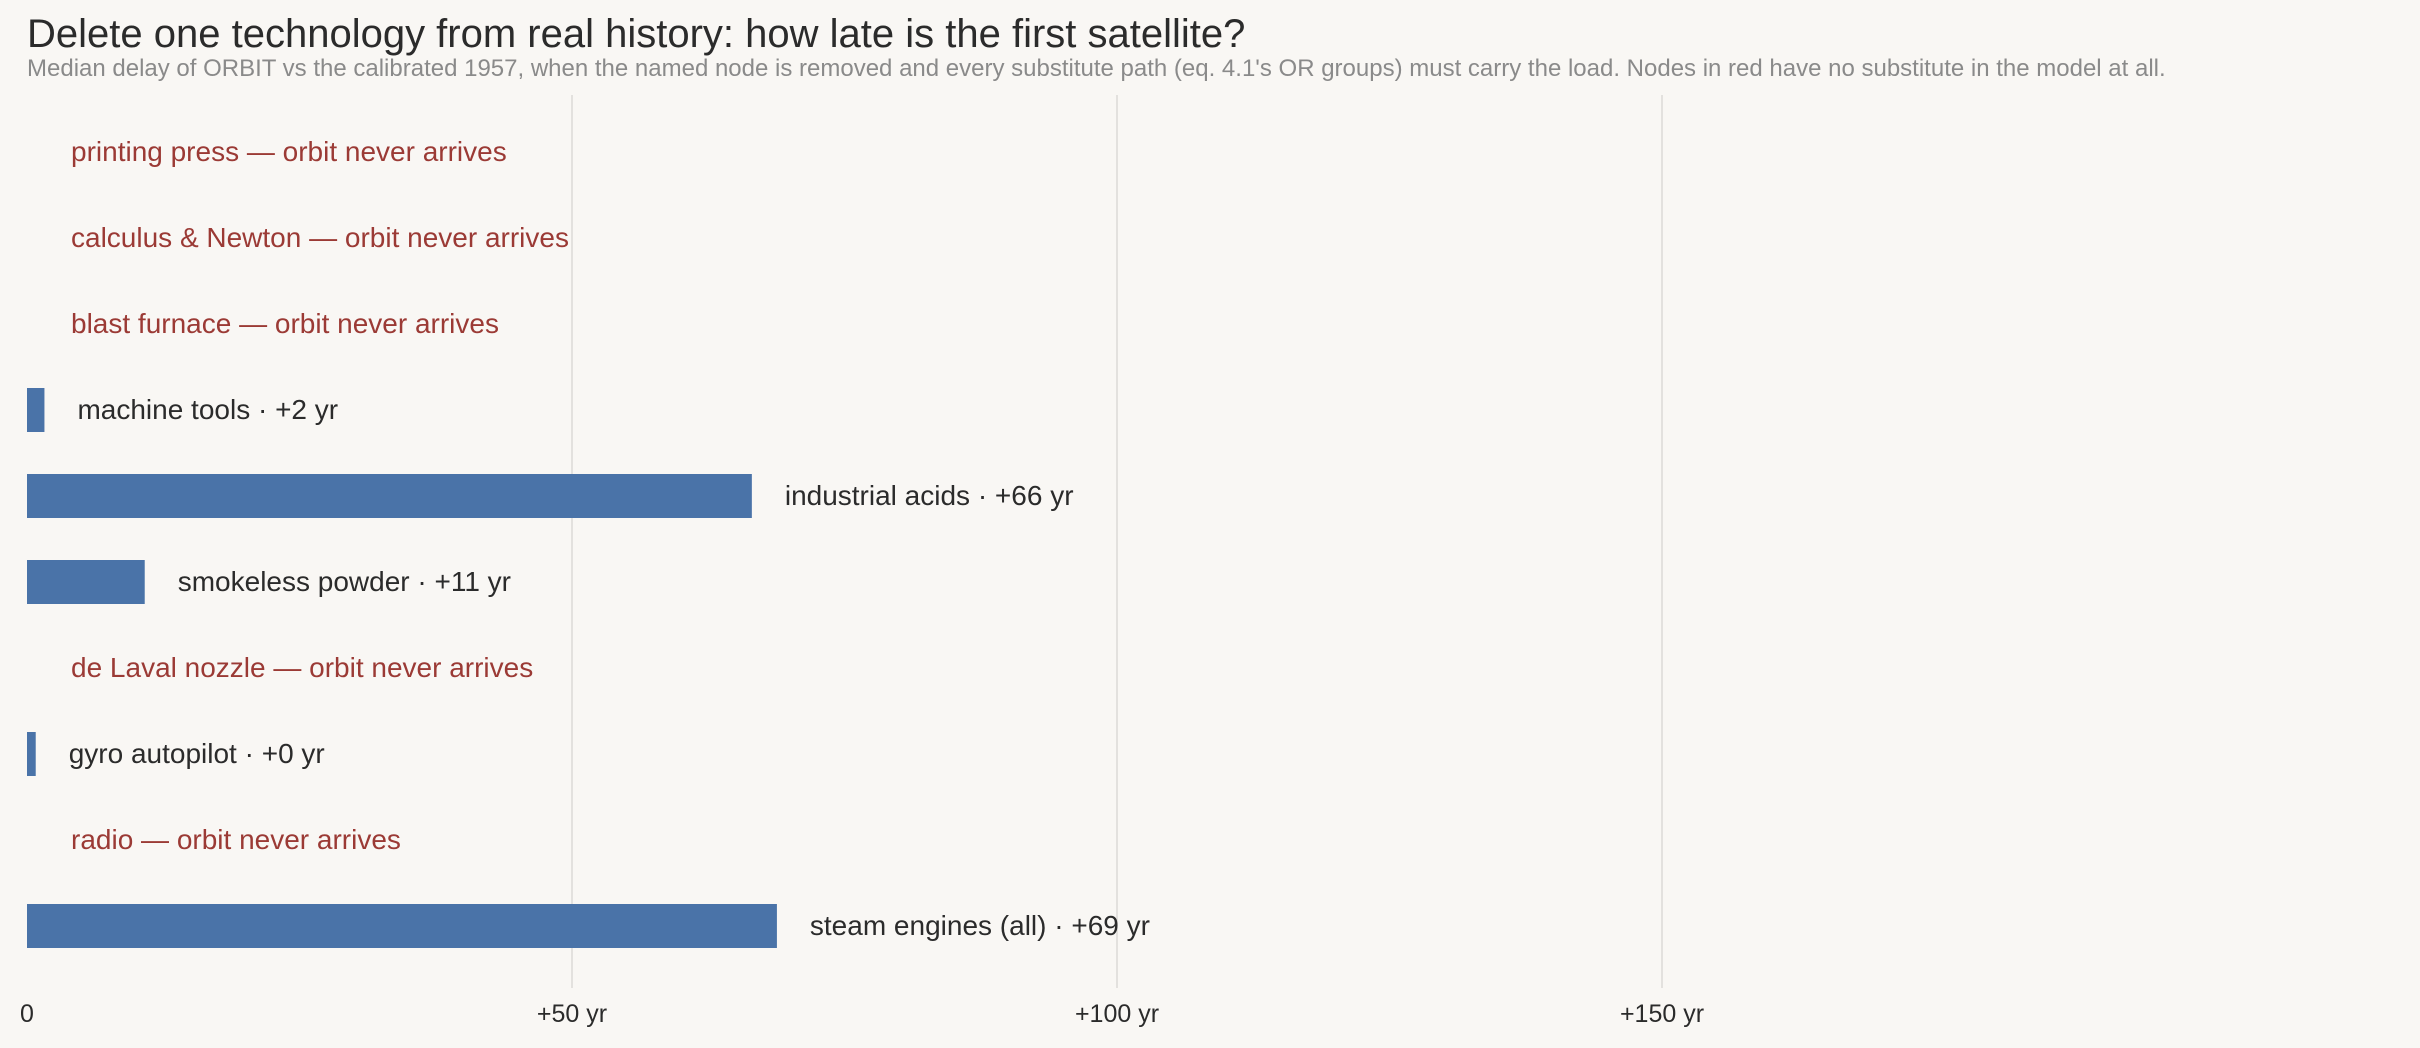 This screenshot has width=2420, height=1048. Describe the element at coordinates (320, 237) in the screenshot. I see `never-arrives-label: calculus & Newton — orbit never arrives` at that location.